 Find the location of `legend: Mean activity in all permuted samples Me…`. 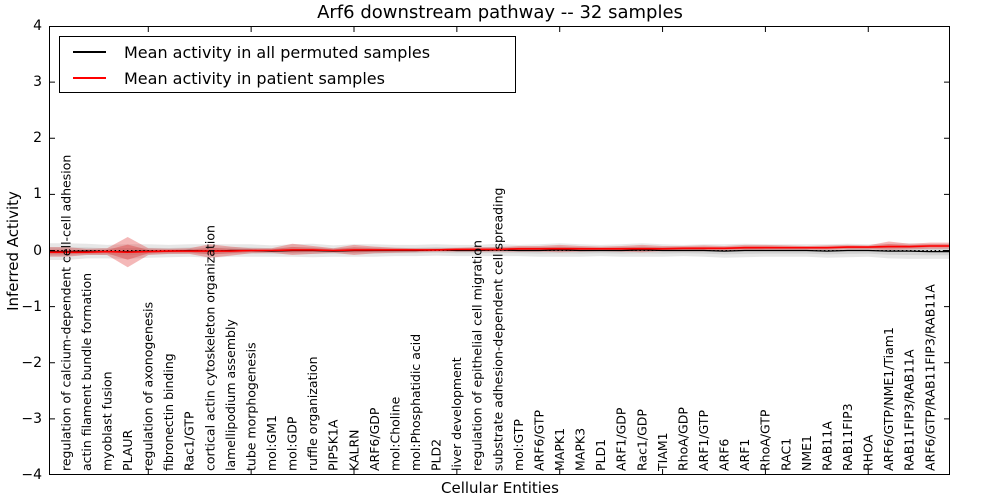

legend: Mean activity in all permuted samples Me… is located at coordinates (287, 64).